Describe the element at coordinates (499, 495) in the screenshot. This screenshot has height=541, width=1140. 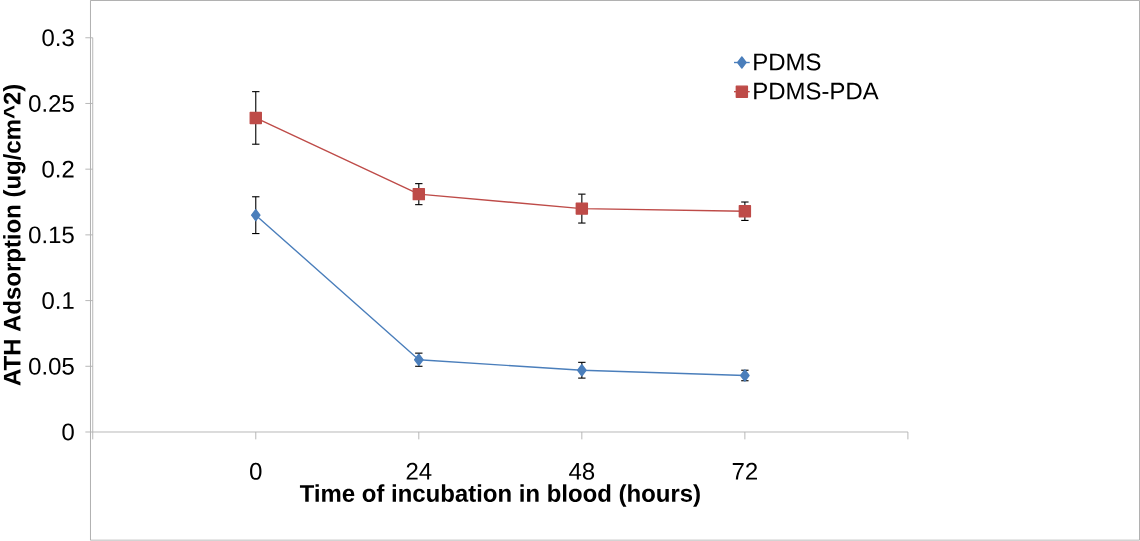
I see `x-axis-title: Time of incubation in blood (hours)` at that location.